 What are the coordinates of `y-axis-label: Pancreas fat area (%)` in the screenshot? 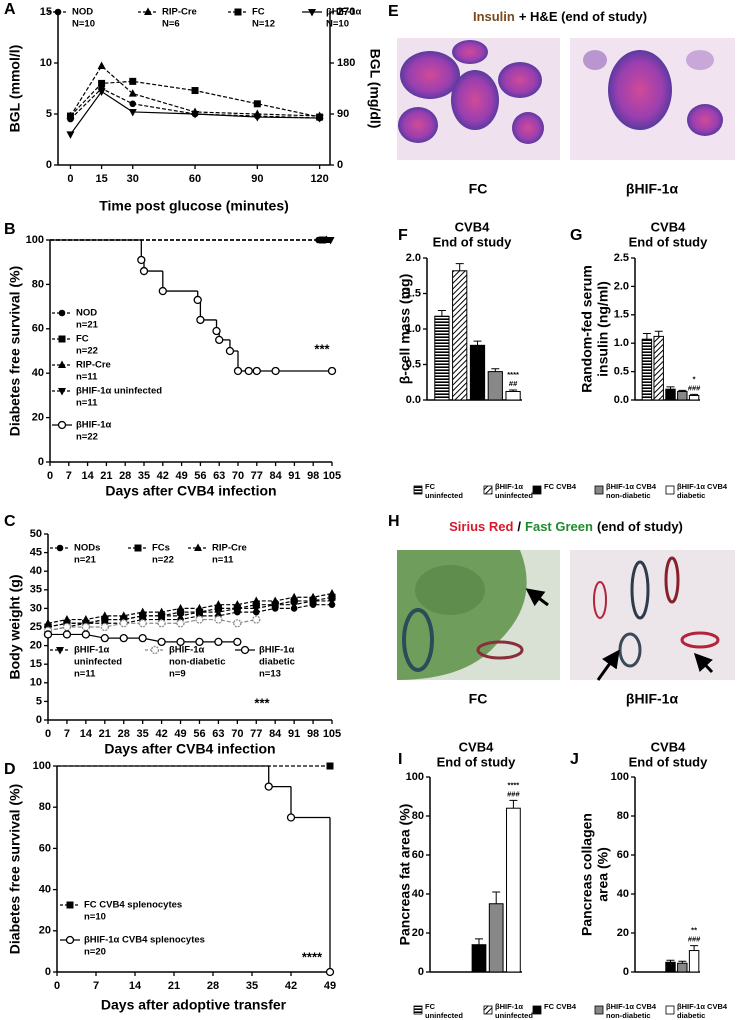 It's located at (405, 875).